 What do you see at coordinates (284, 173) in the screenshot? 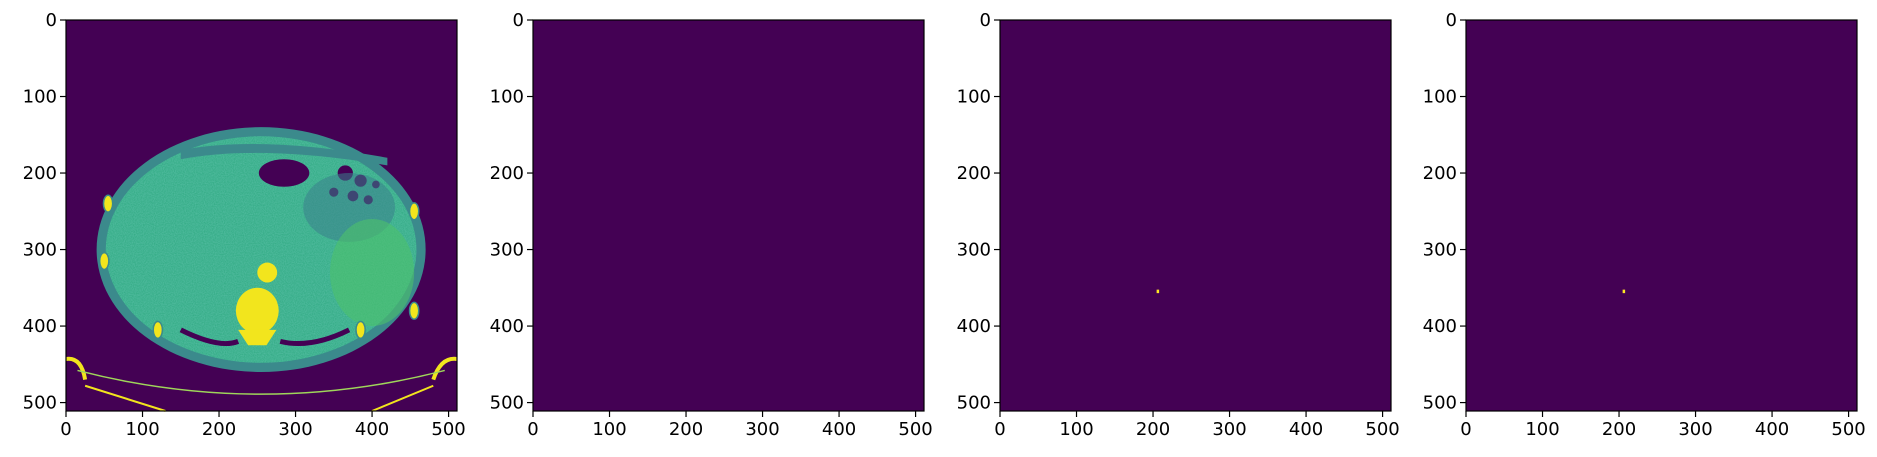
I see `stomach-air` at bounding box center [284, 173].